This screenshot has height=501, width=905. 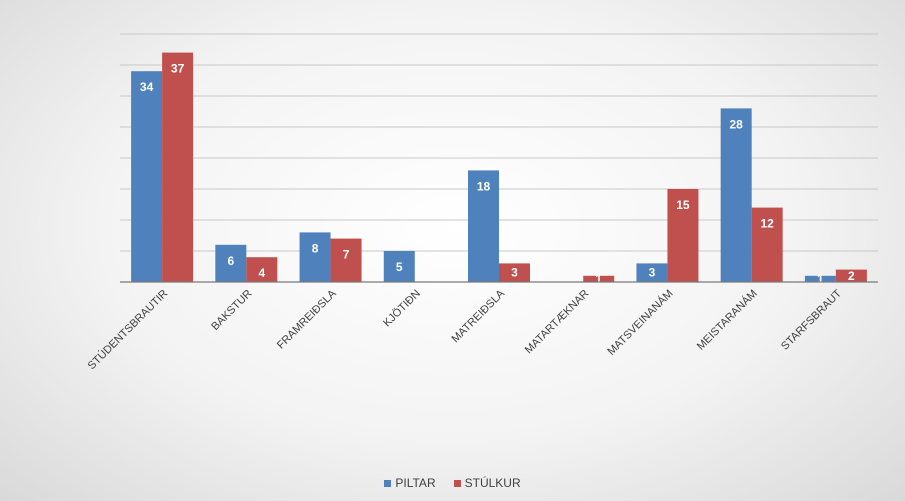 I want to click on legend: PILTAR STÚLKUR, so click(x=452, y=483).